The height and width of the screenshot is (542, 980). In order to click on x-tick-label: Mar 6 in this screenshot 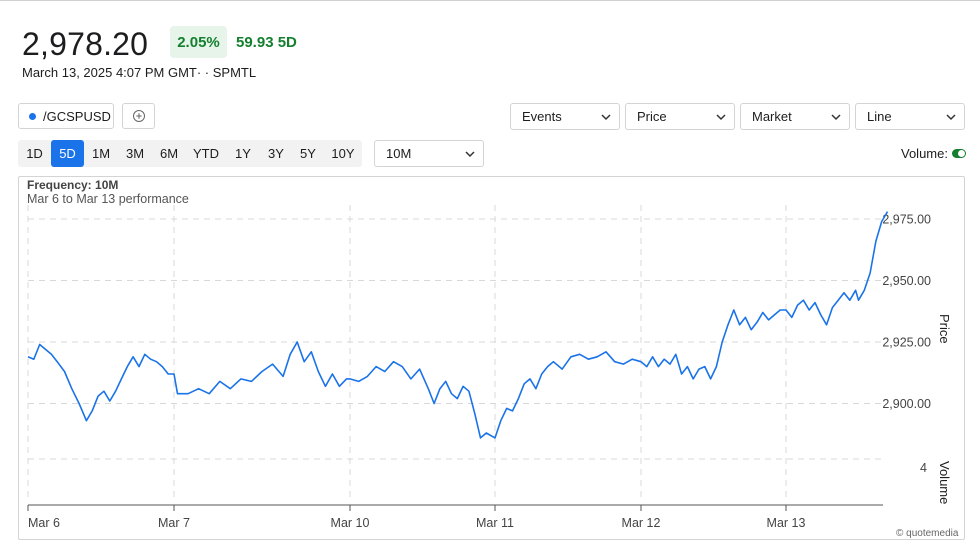, I will do `click(44, 523)`.